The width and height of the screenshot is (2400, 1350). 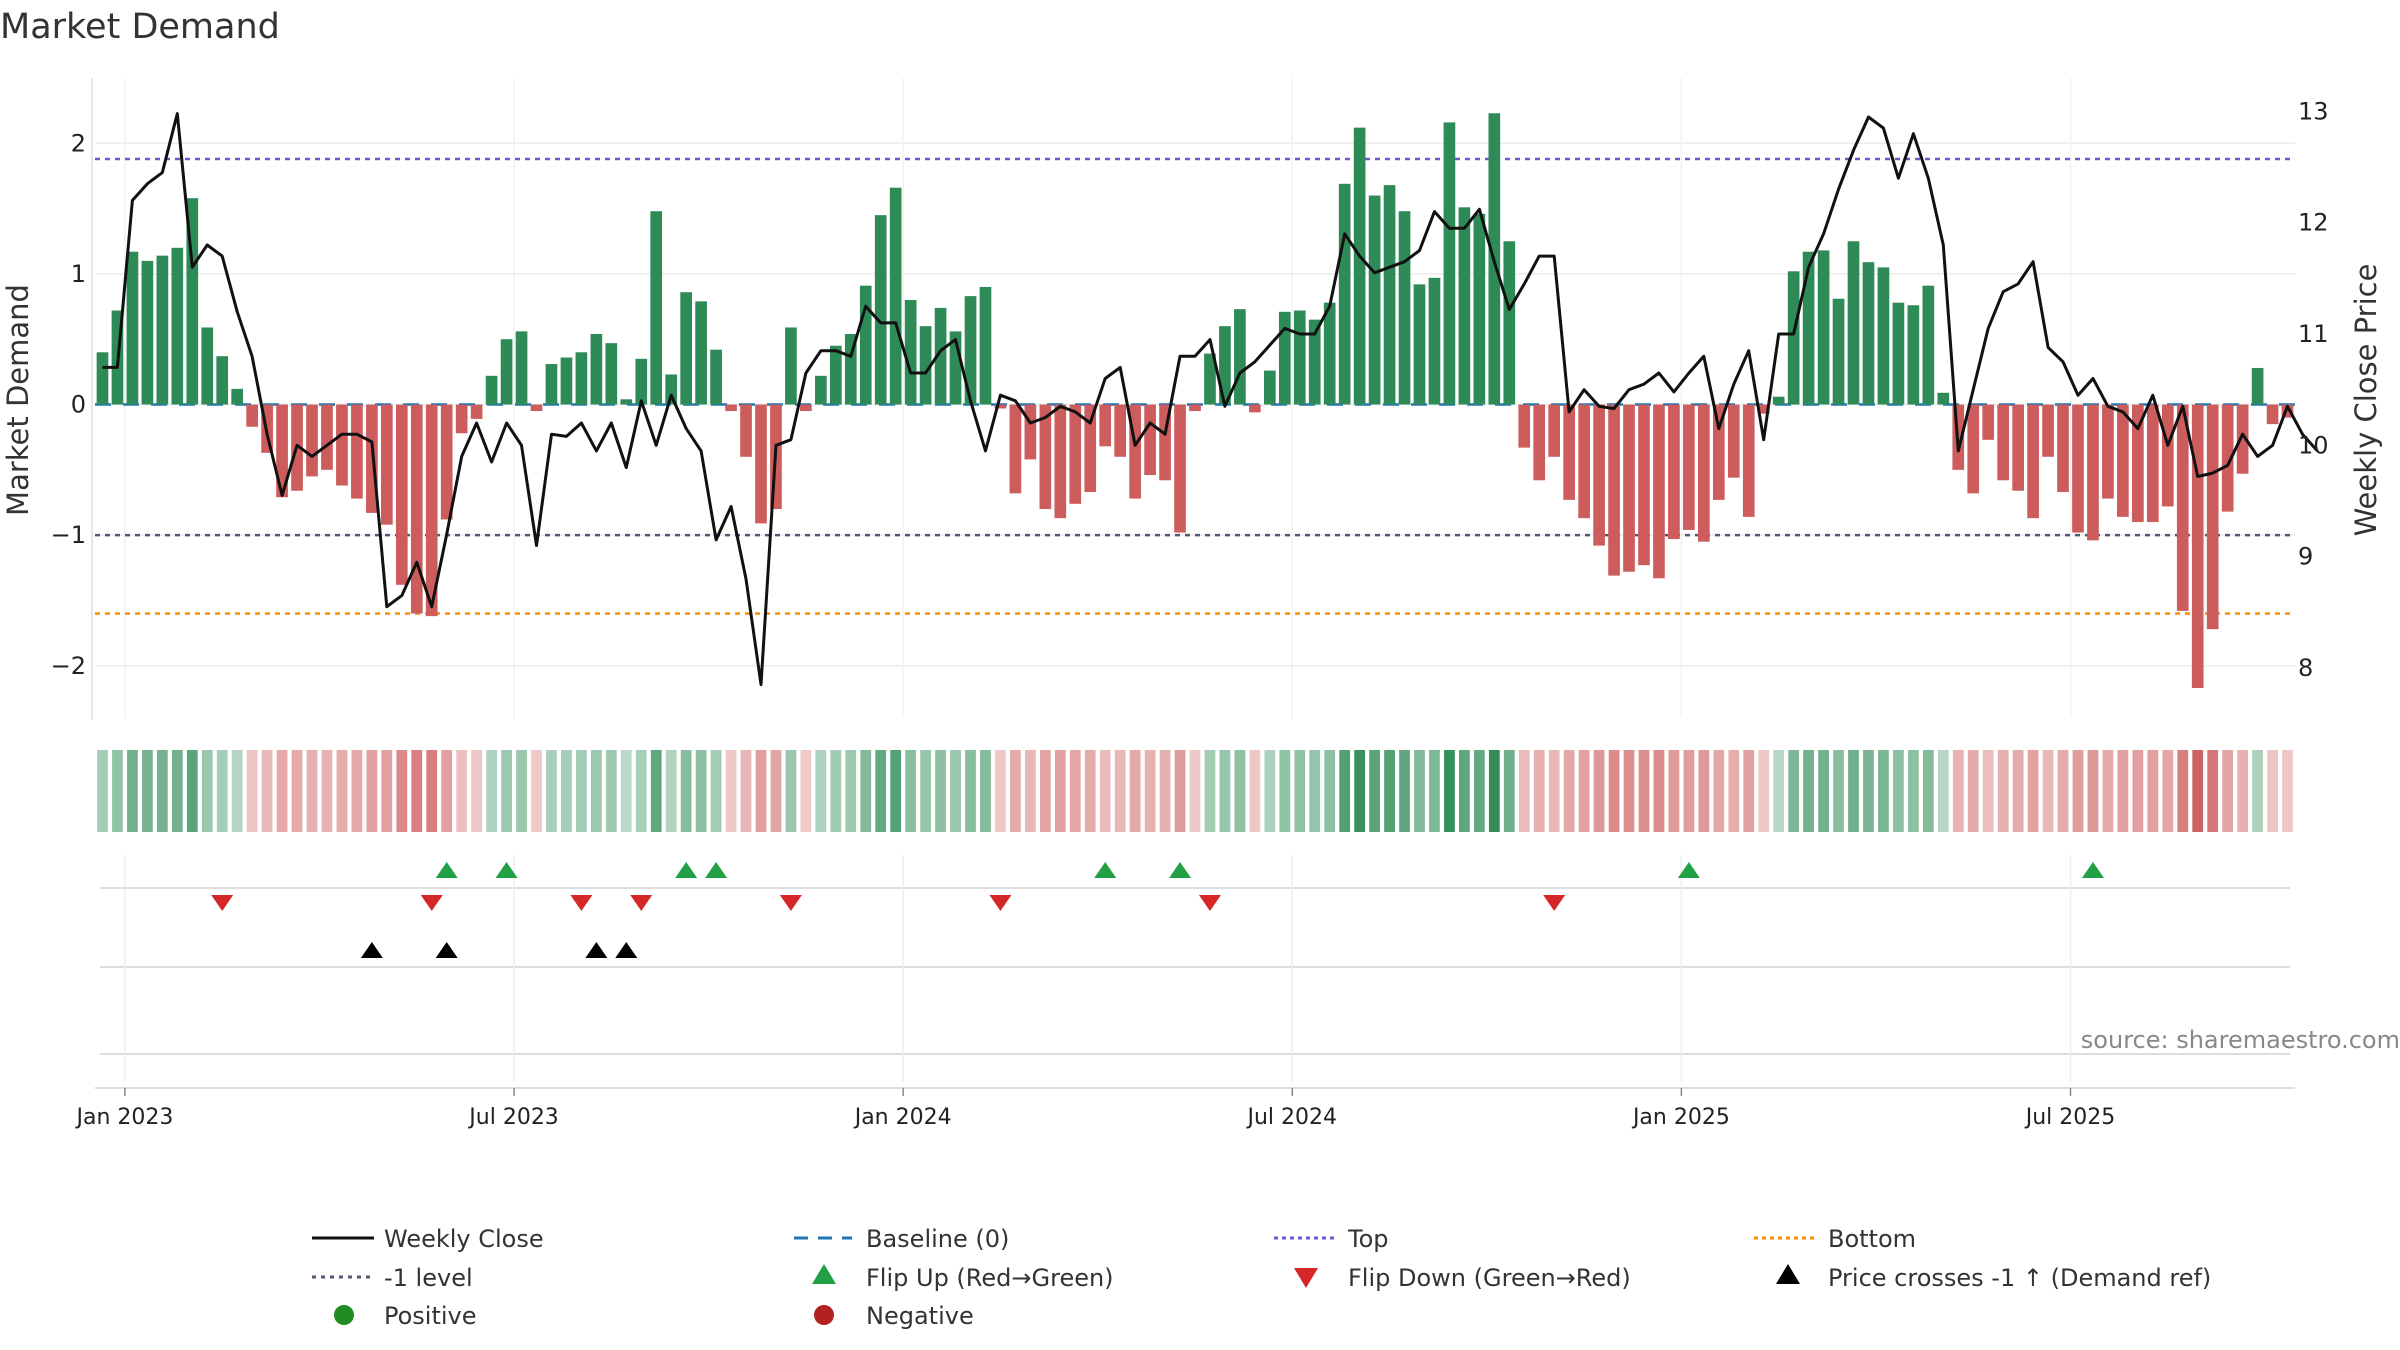 What do you see at coordinates (123, 1117) in the screenshot?
I see `x-tick-label: Jan 2023` at bounding box center [123, 1117].